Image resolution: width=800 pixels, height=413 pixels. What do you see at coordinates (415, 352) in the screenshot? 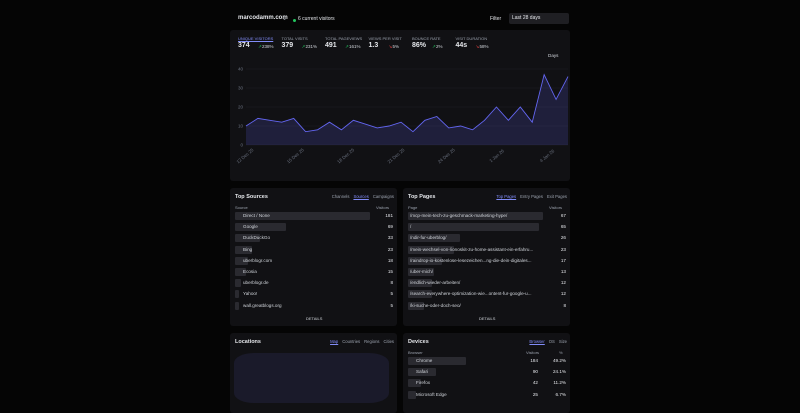
I see `column-header: Browser` at bounding box center [415, 352].